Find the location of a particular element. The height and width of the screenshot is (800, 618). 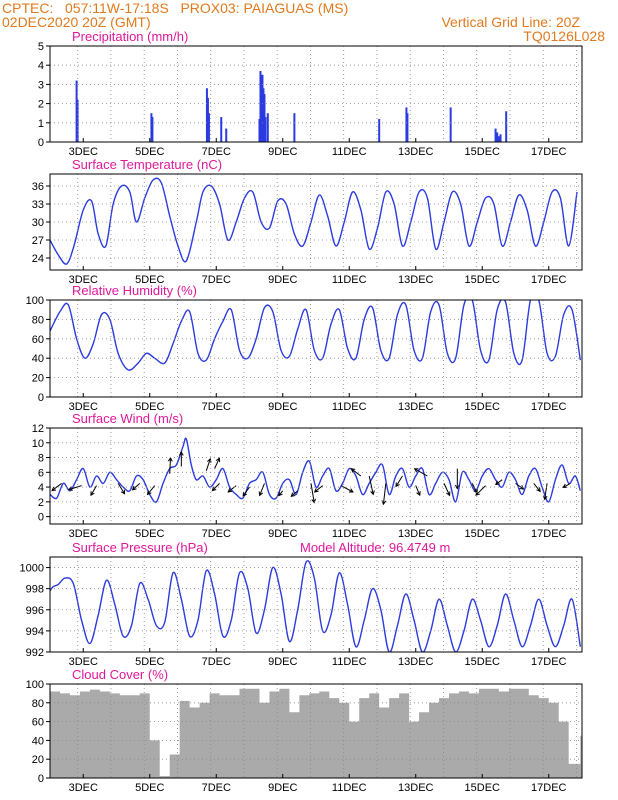

temperature-xtick-label: 9DEC is located at coordinates (282, 280).